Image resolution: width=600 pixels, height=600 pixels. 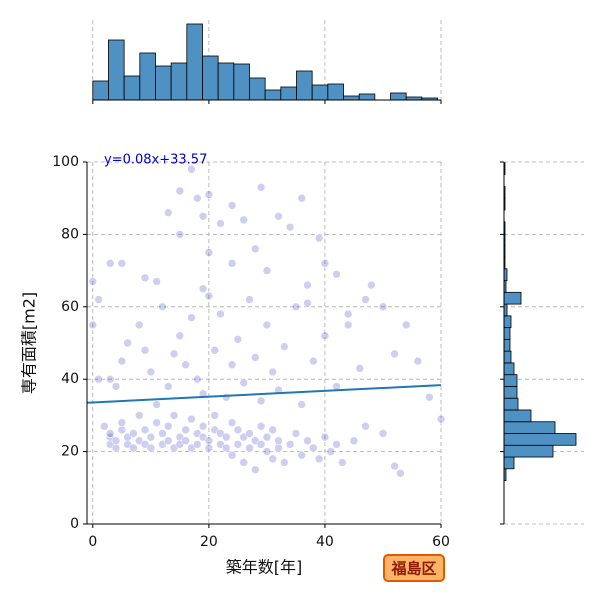 What do you see at coordinates (413, 569) in the screenshot?
I see `badge: 福島区` at bounding box center [413, 569].